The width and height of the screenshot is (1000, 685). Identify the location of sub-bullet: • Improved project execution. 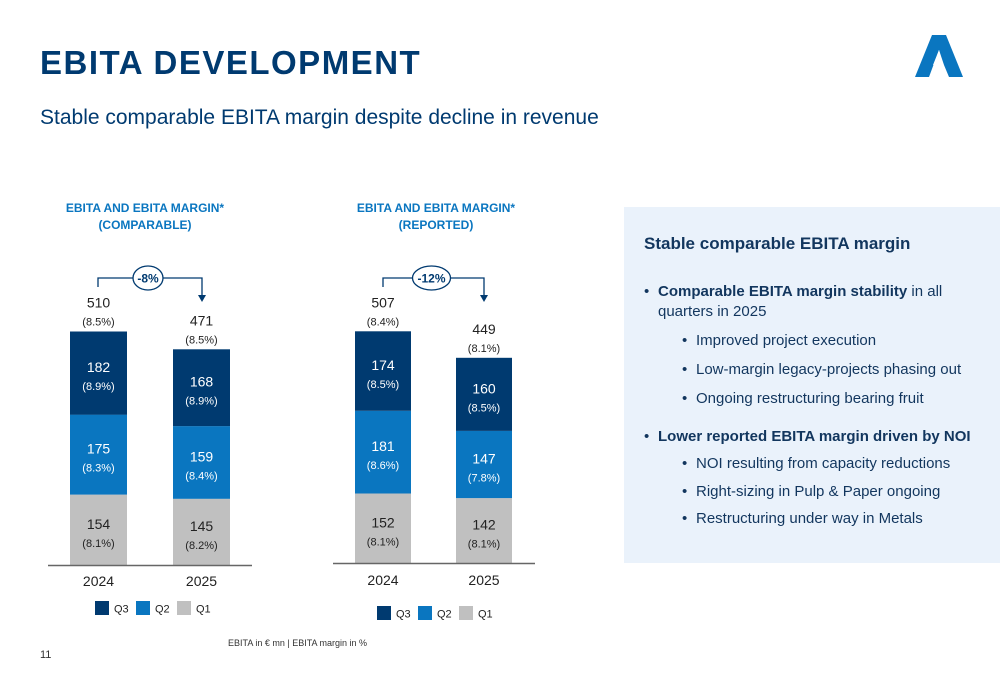
(779, 341).